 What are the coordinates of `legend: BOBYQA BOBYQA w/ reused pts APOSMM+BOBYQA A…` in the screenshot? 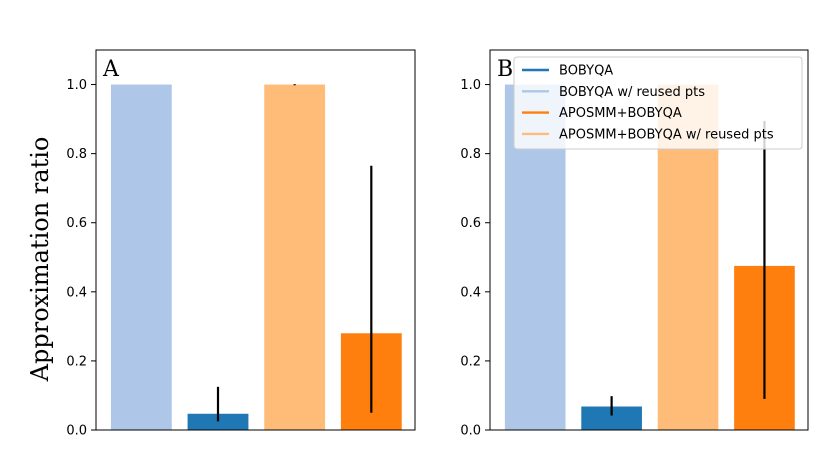 It's located at (658, 103).